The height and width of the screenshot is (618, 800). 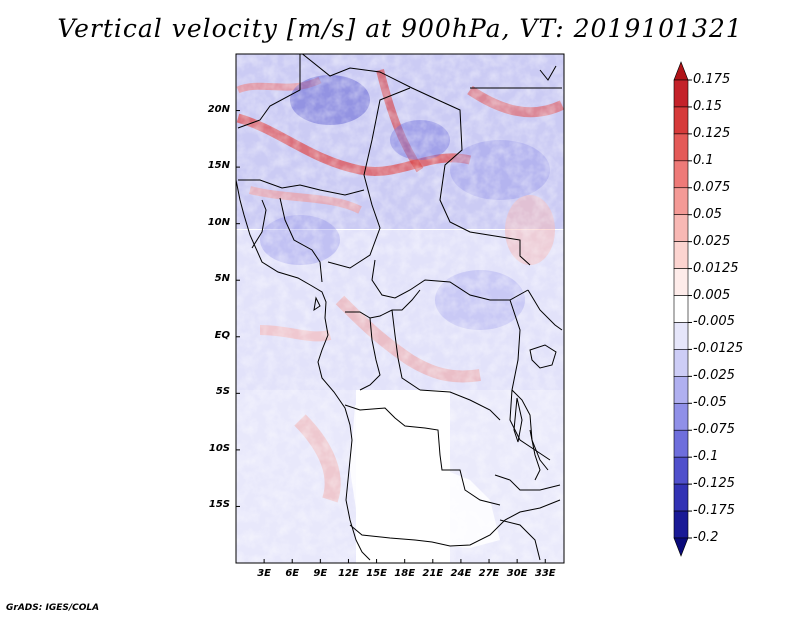 What do you see at coordinates (716, 268) in the screenshot?
I see `colorbar-label: 0.0125` at bounding box center [716, 268].